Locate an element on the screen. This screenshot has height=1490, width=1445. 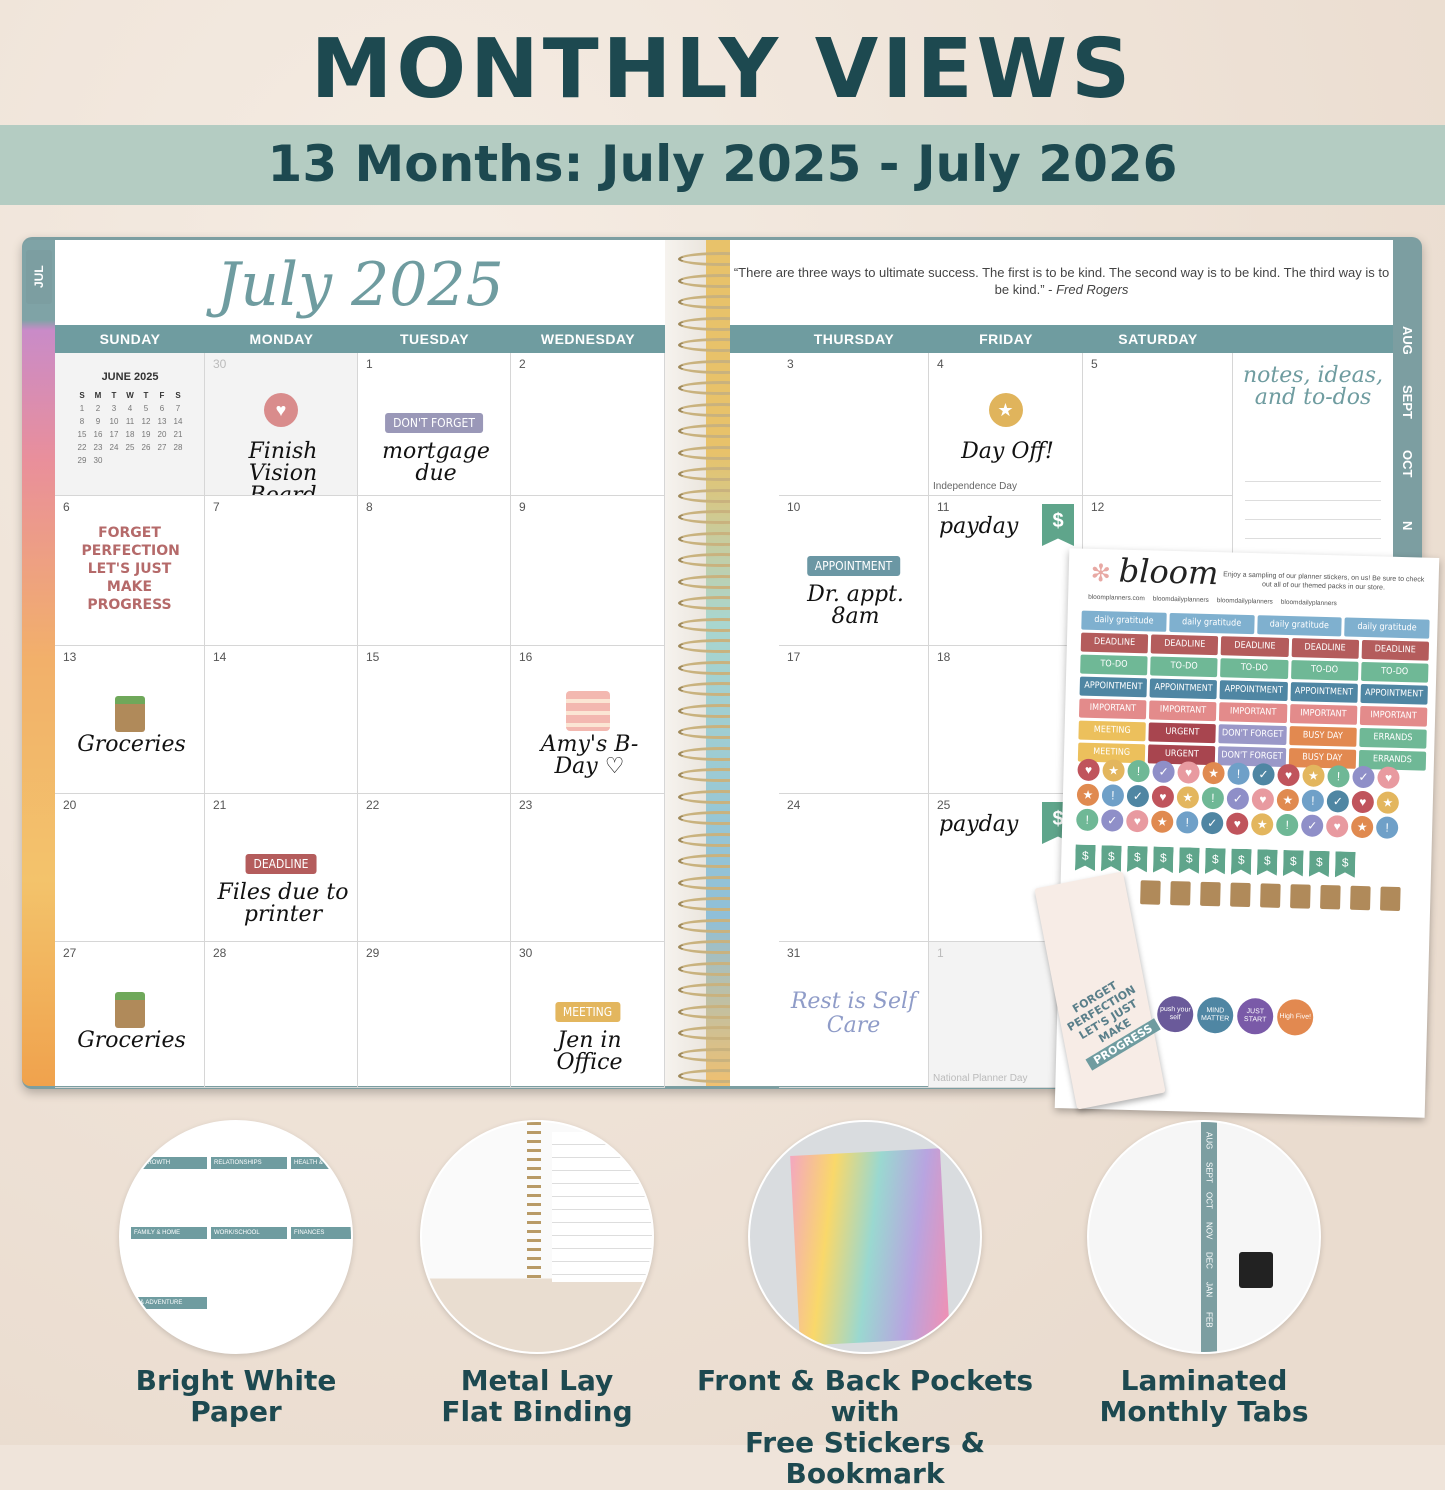
day-number: 27 is located at coordinates (70, 953).